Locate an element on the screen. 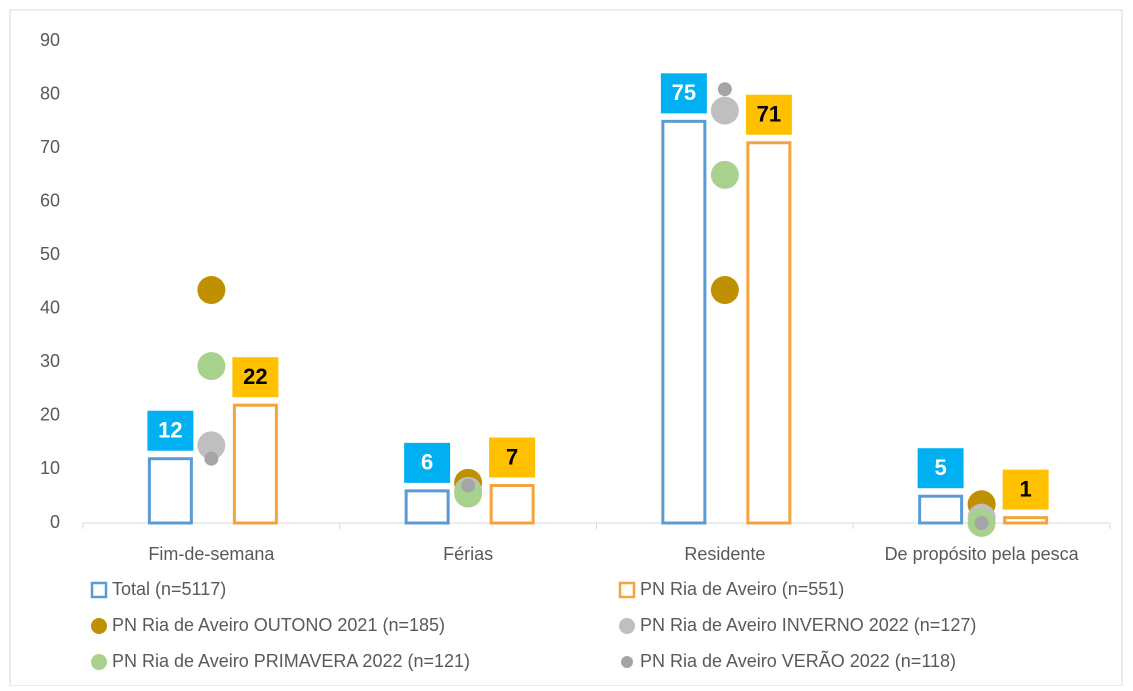 The height and width of the screenshot is (691, 1133). x-tick-label: Residente is located at coordinates (724, 554).